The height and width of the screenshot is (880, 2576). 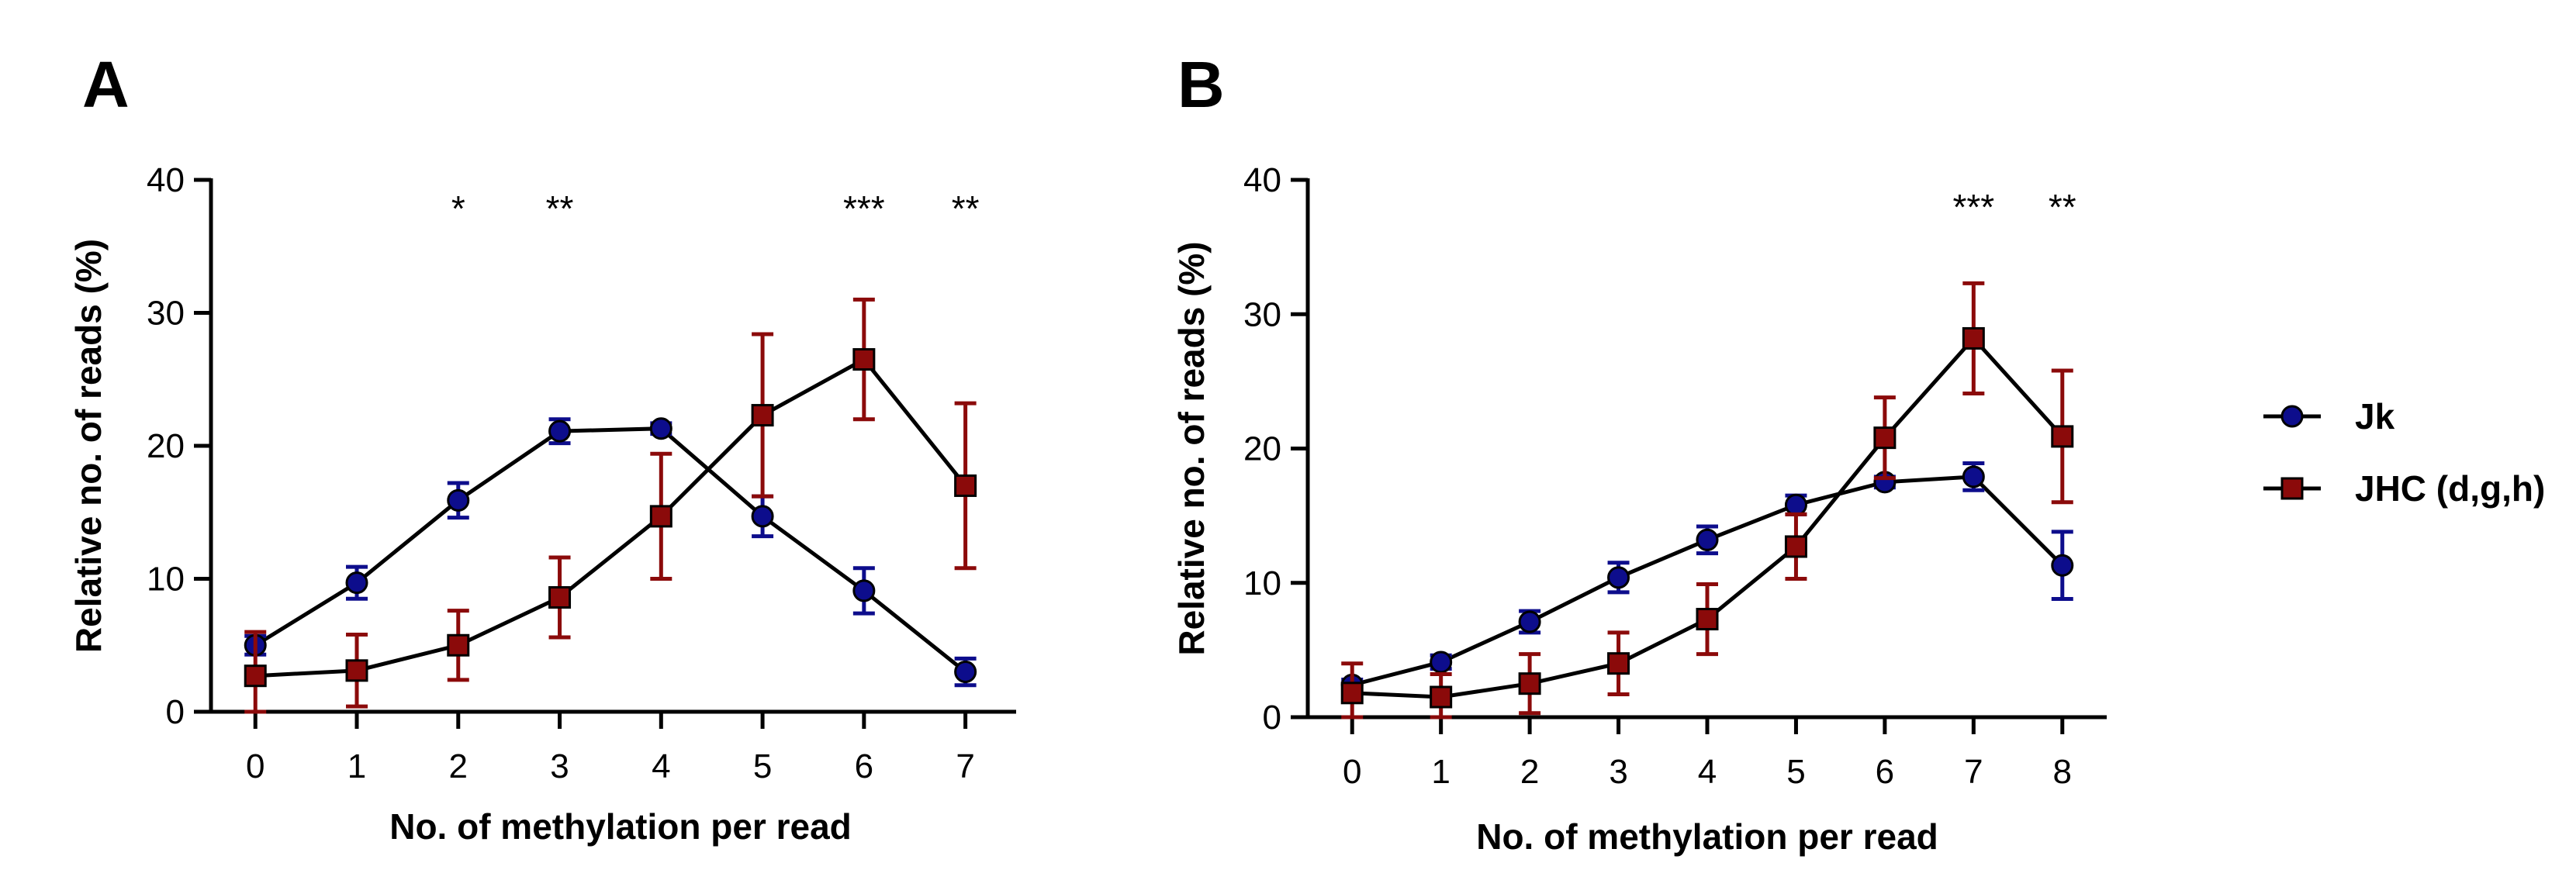 What do you see at coordinates (2329, 416) in the screenshot?
I see `legend-item-jk: Jk` at bounding box center [2329, 416].